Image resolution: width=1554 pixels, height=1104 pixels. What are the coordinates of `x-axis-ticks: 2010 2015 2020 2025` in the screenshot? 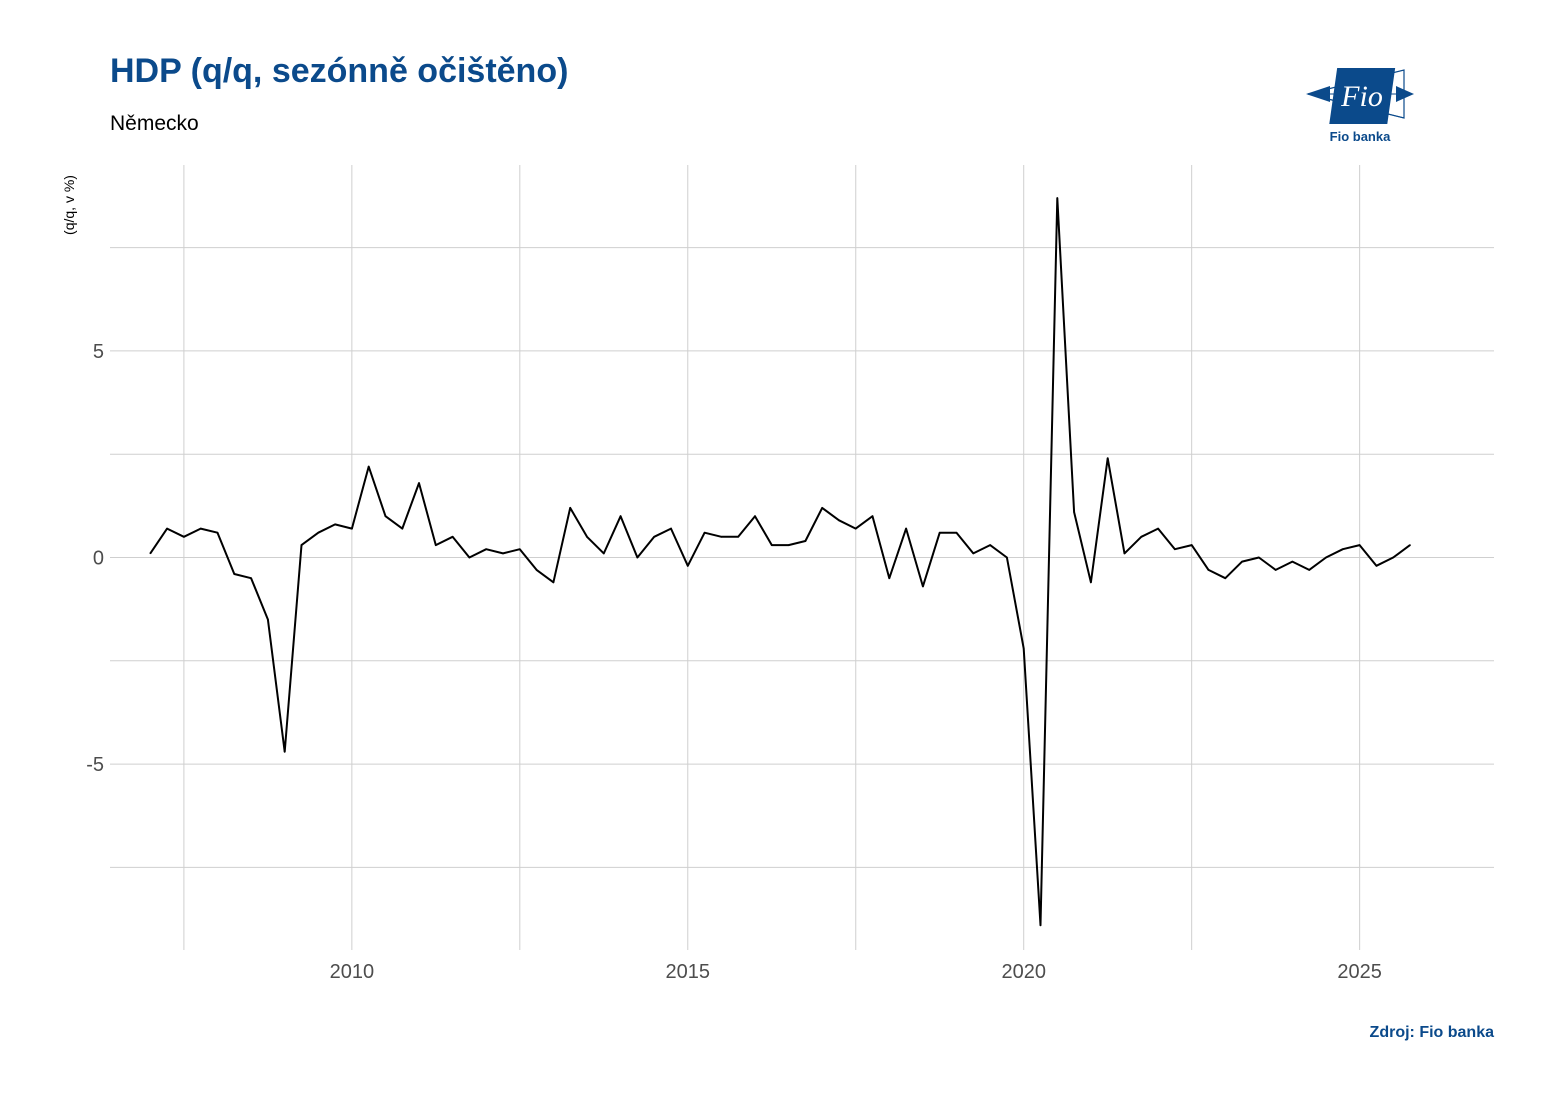 It's located at (856, 972).